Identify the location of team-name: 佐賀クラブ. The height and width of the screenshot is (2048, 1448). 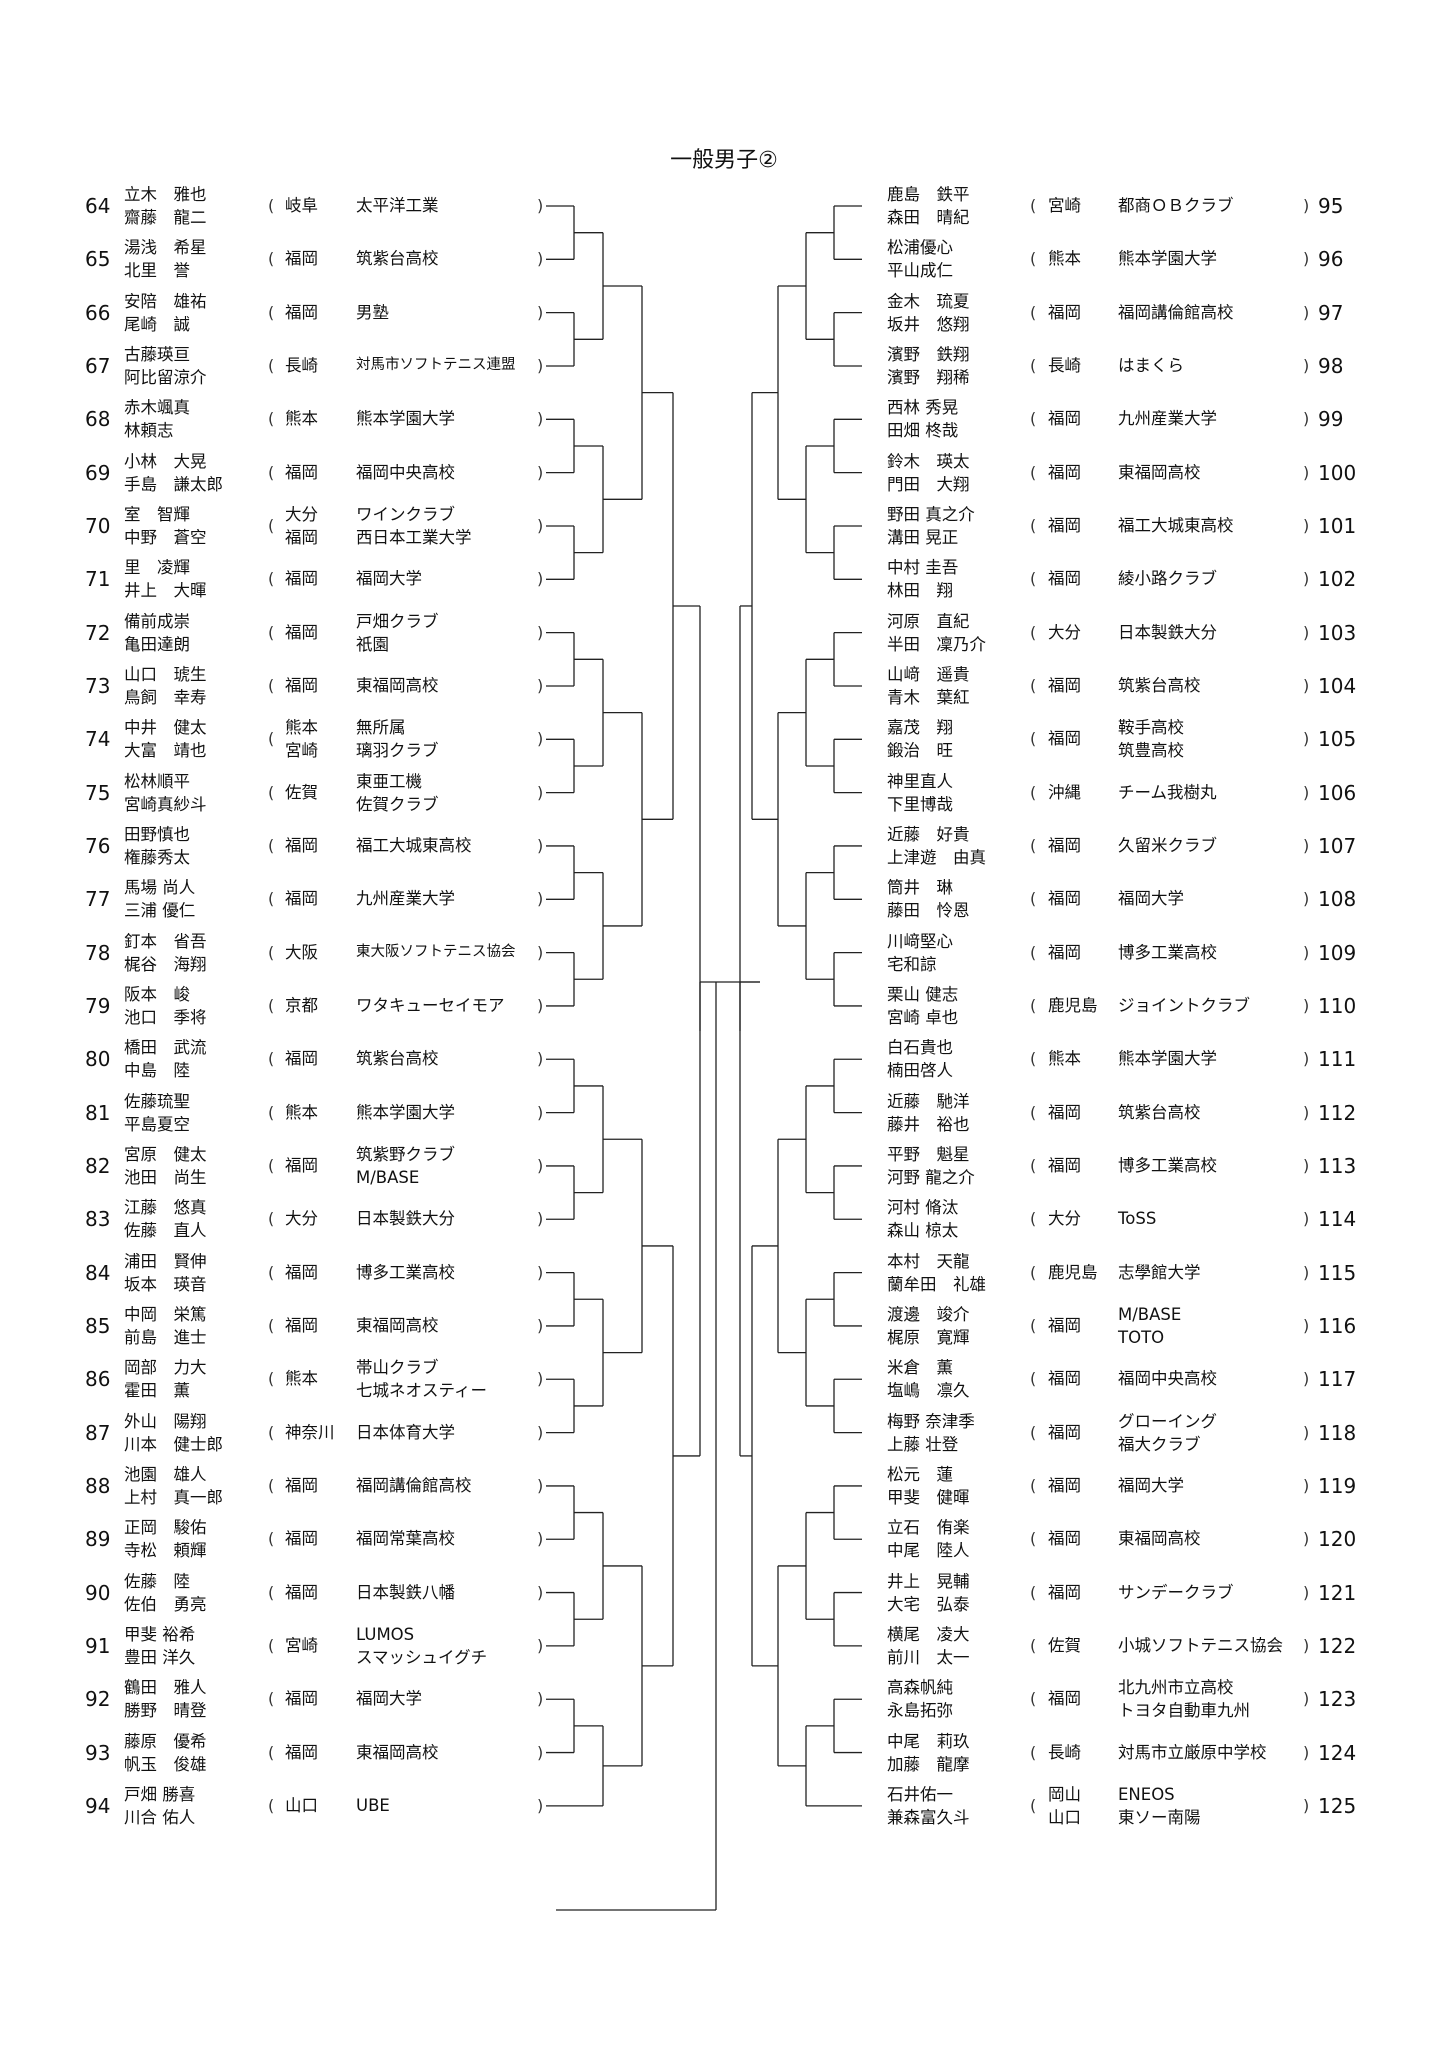
(397, 804).